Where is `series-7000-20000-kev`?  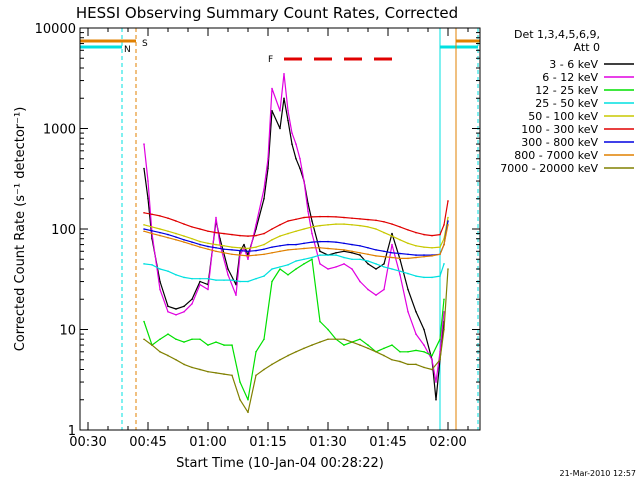 series-7000-20000-kev is located at coordinates (296, 341).